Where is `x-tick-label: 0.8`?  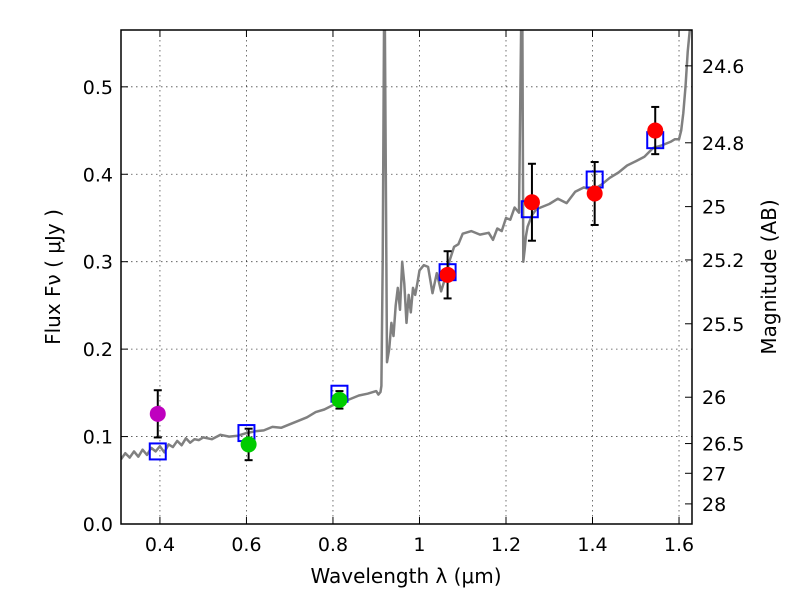 x-tick-label: 0.8 is located at coordinates (333, 545).